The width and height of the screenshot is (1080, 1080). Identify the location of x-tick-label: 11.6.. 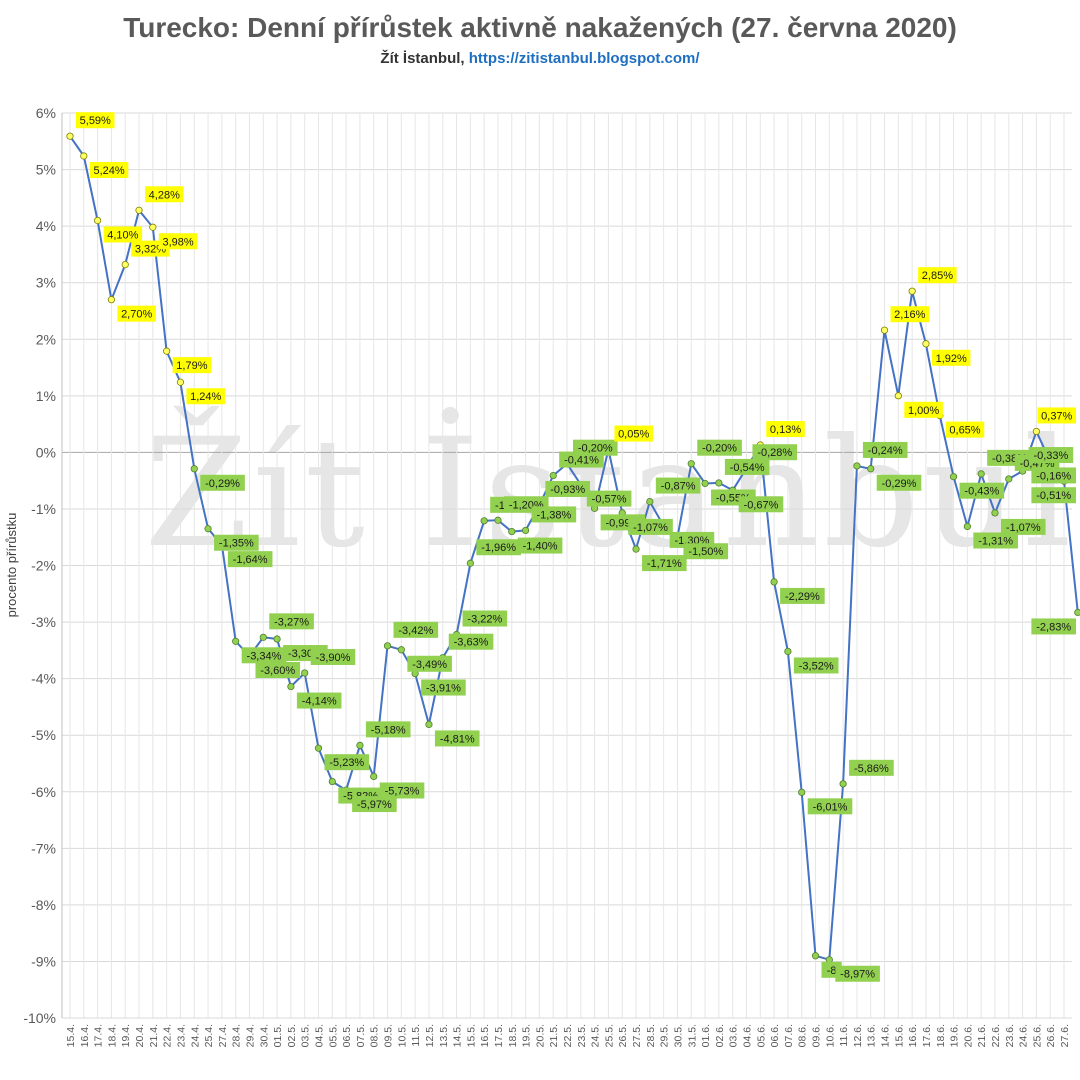
(844, 1035).